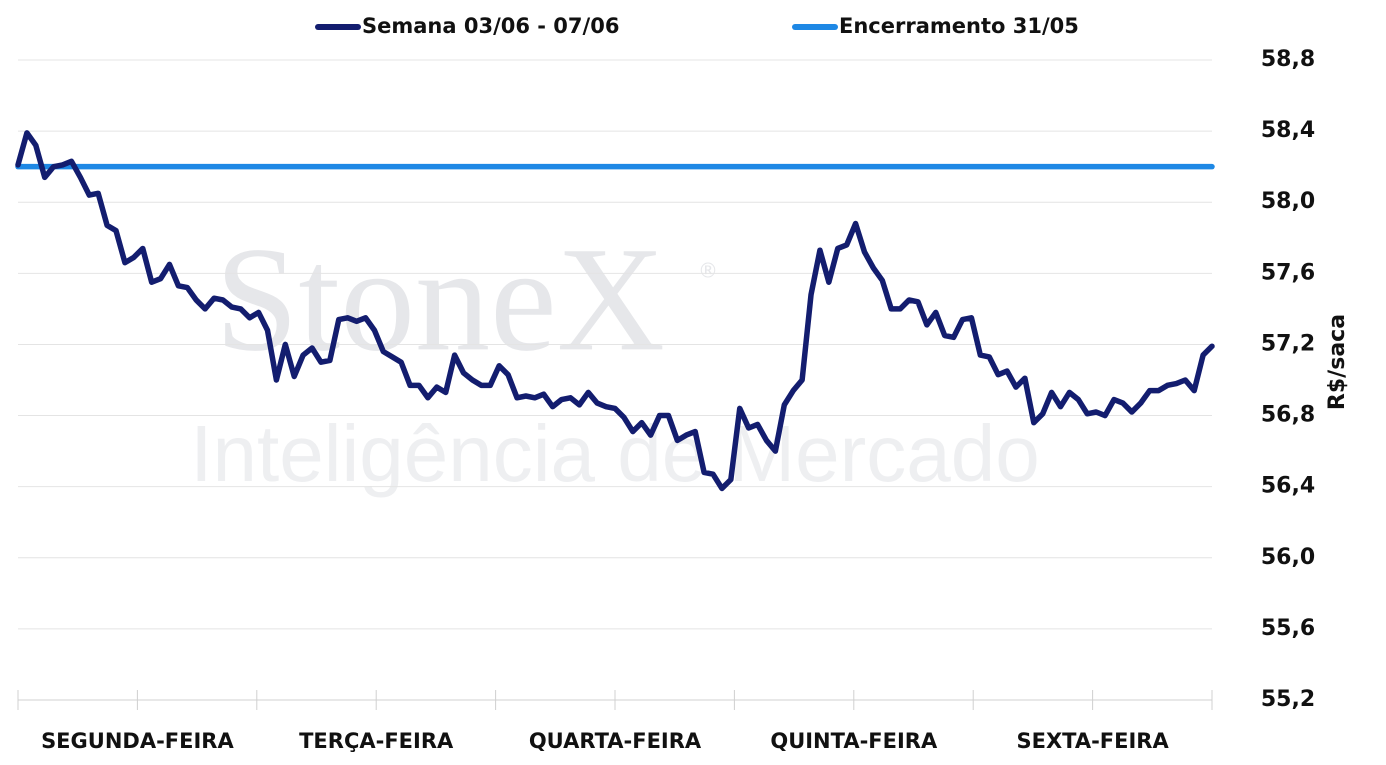 This screenshot has width=1386, height=765. I want to click on watermark-registered: ®, so click(708, 271).